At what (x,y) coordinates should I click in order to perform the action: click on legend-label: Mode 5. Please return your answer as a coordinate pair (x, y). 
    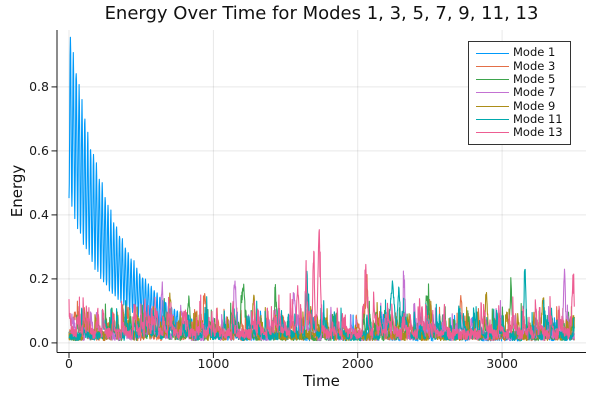
    Looking at the image, I should click on (534, 78).